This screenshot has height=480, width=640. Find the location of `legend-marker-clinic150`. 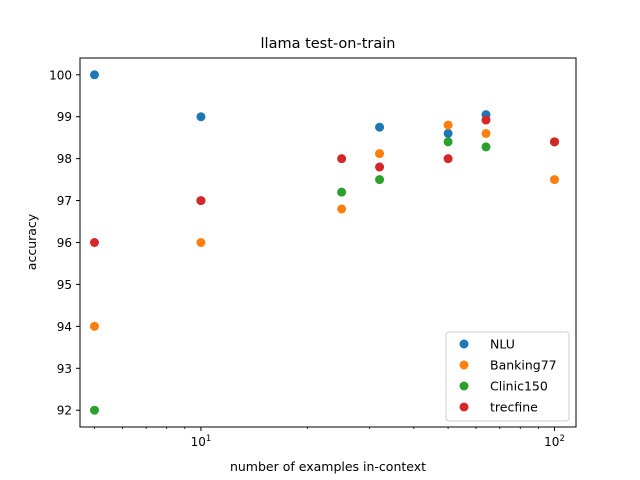

legend-marker-clinic150 is located at coordinates (464, 386).